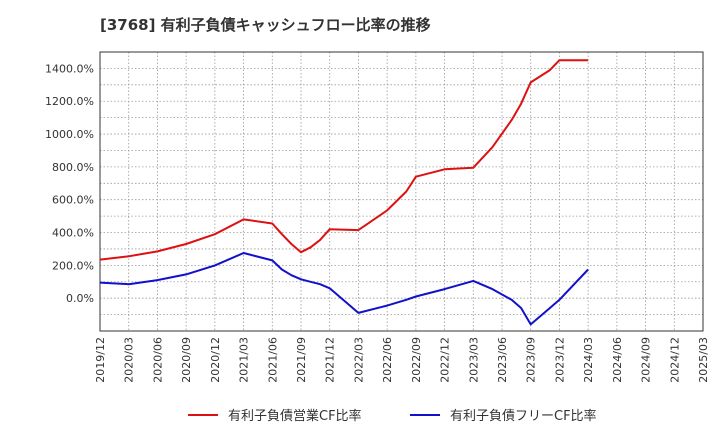  I want to click on y-tick-label: 0.0%, so click(80, 298).